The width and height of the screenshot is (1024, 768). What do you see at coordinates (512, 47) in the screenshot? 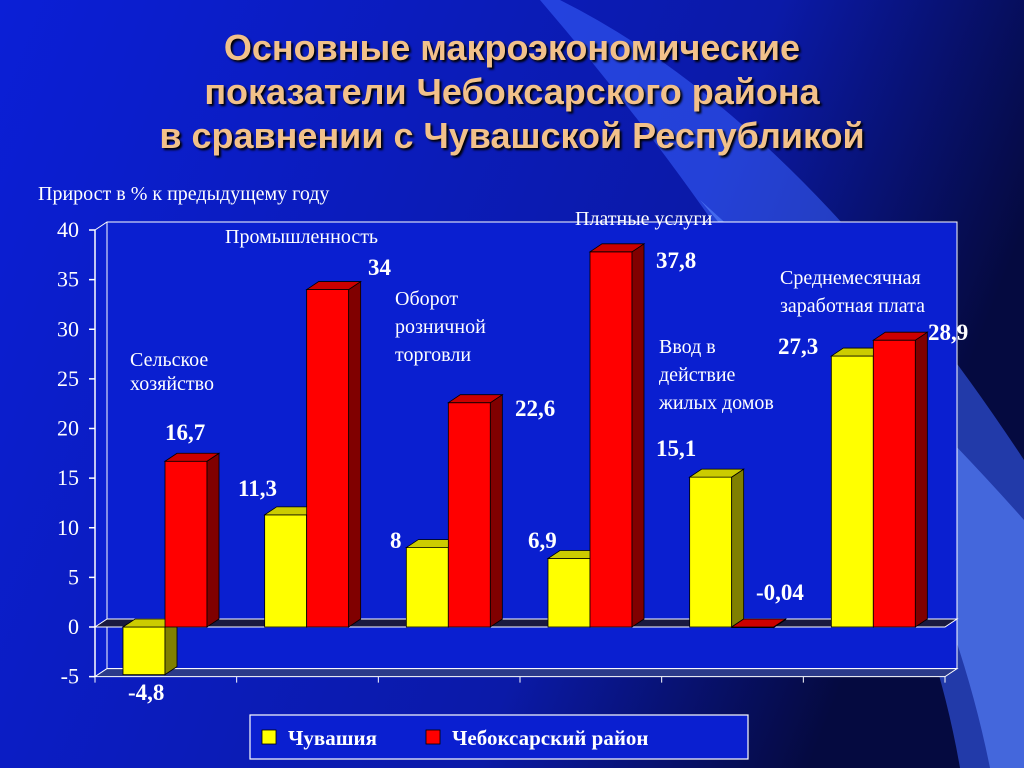
I see `title-line-1: Основные макроэкономические` at bounding box center [512, 47].